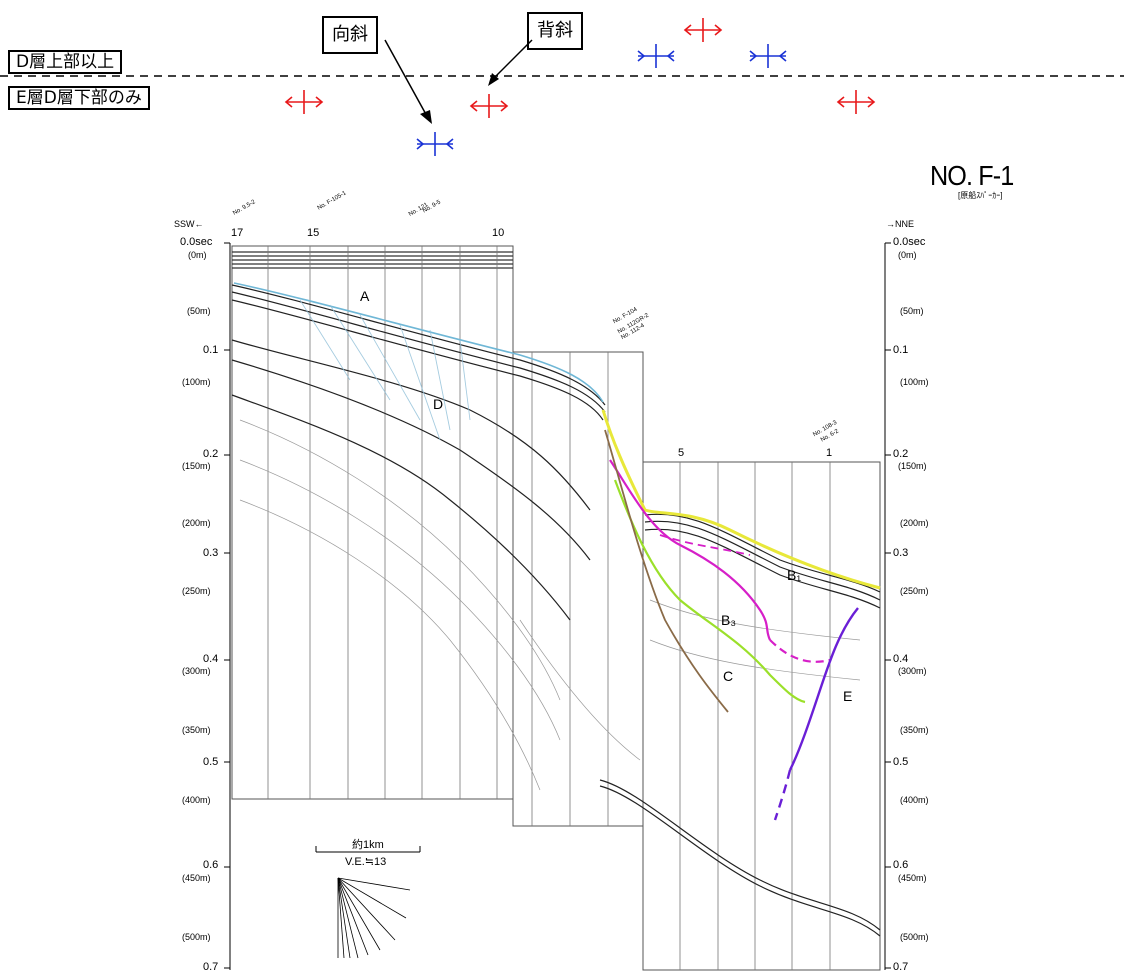 This screenshot has width=1124, height=976. What do you see at coordinates (912, 311) in the screenshot?
I see `right-tick-label: (50m)` at bounding box center [912, 311].